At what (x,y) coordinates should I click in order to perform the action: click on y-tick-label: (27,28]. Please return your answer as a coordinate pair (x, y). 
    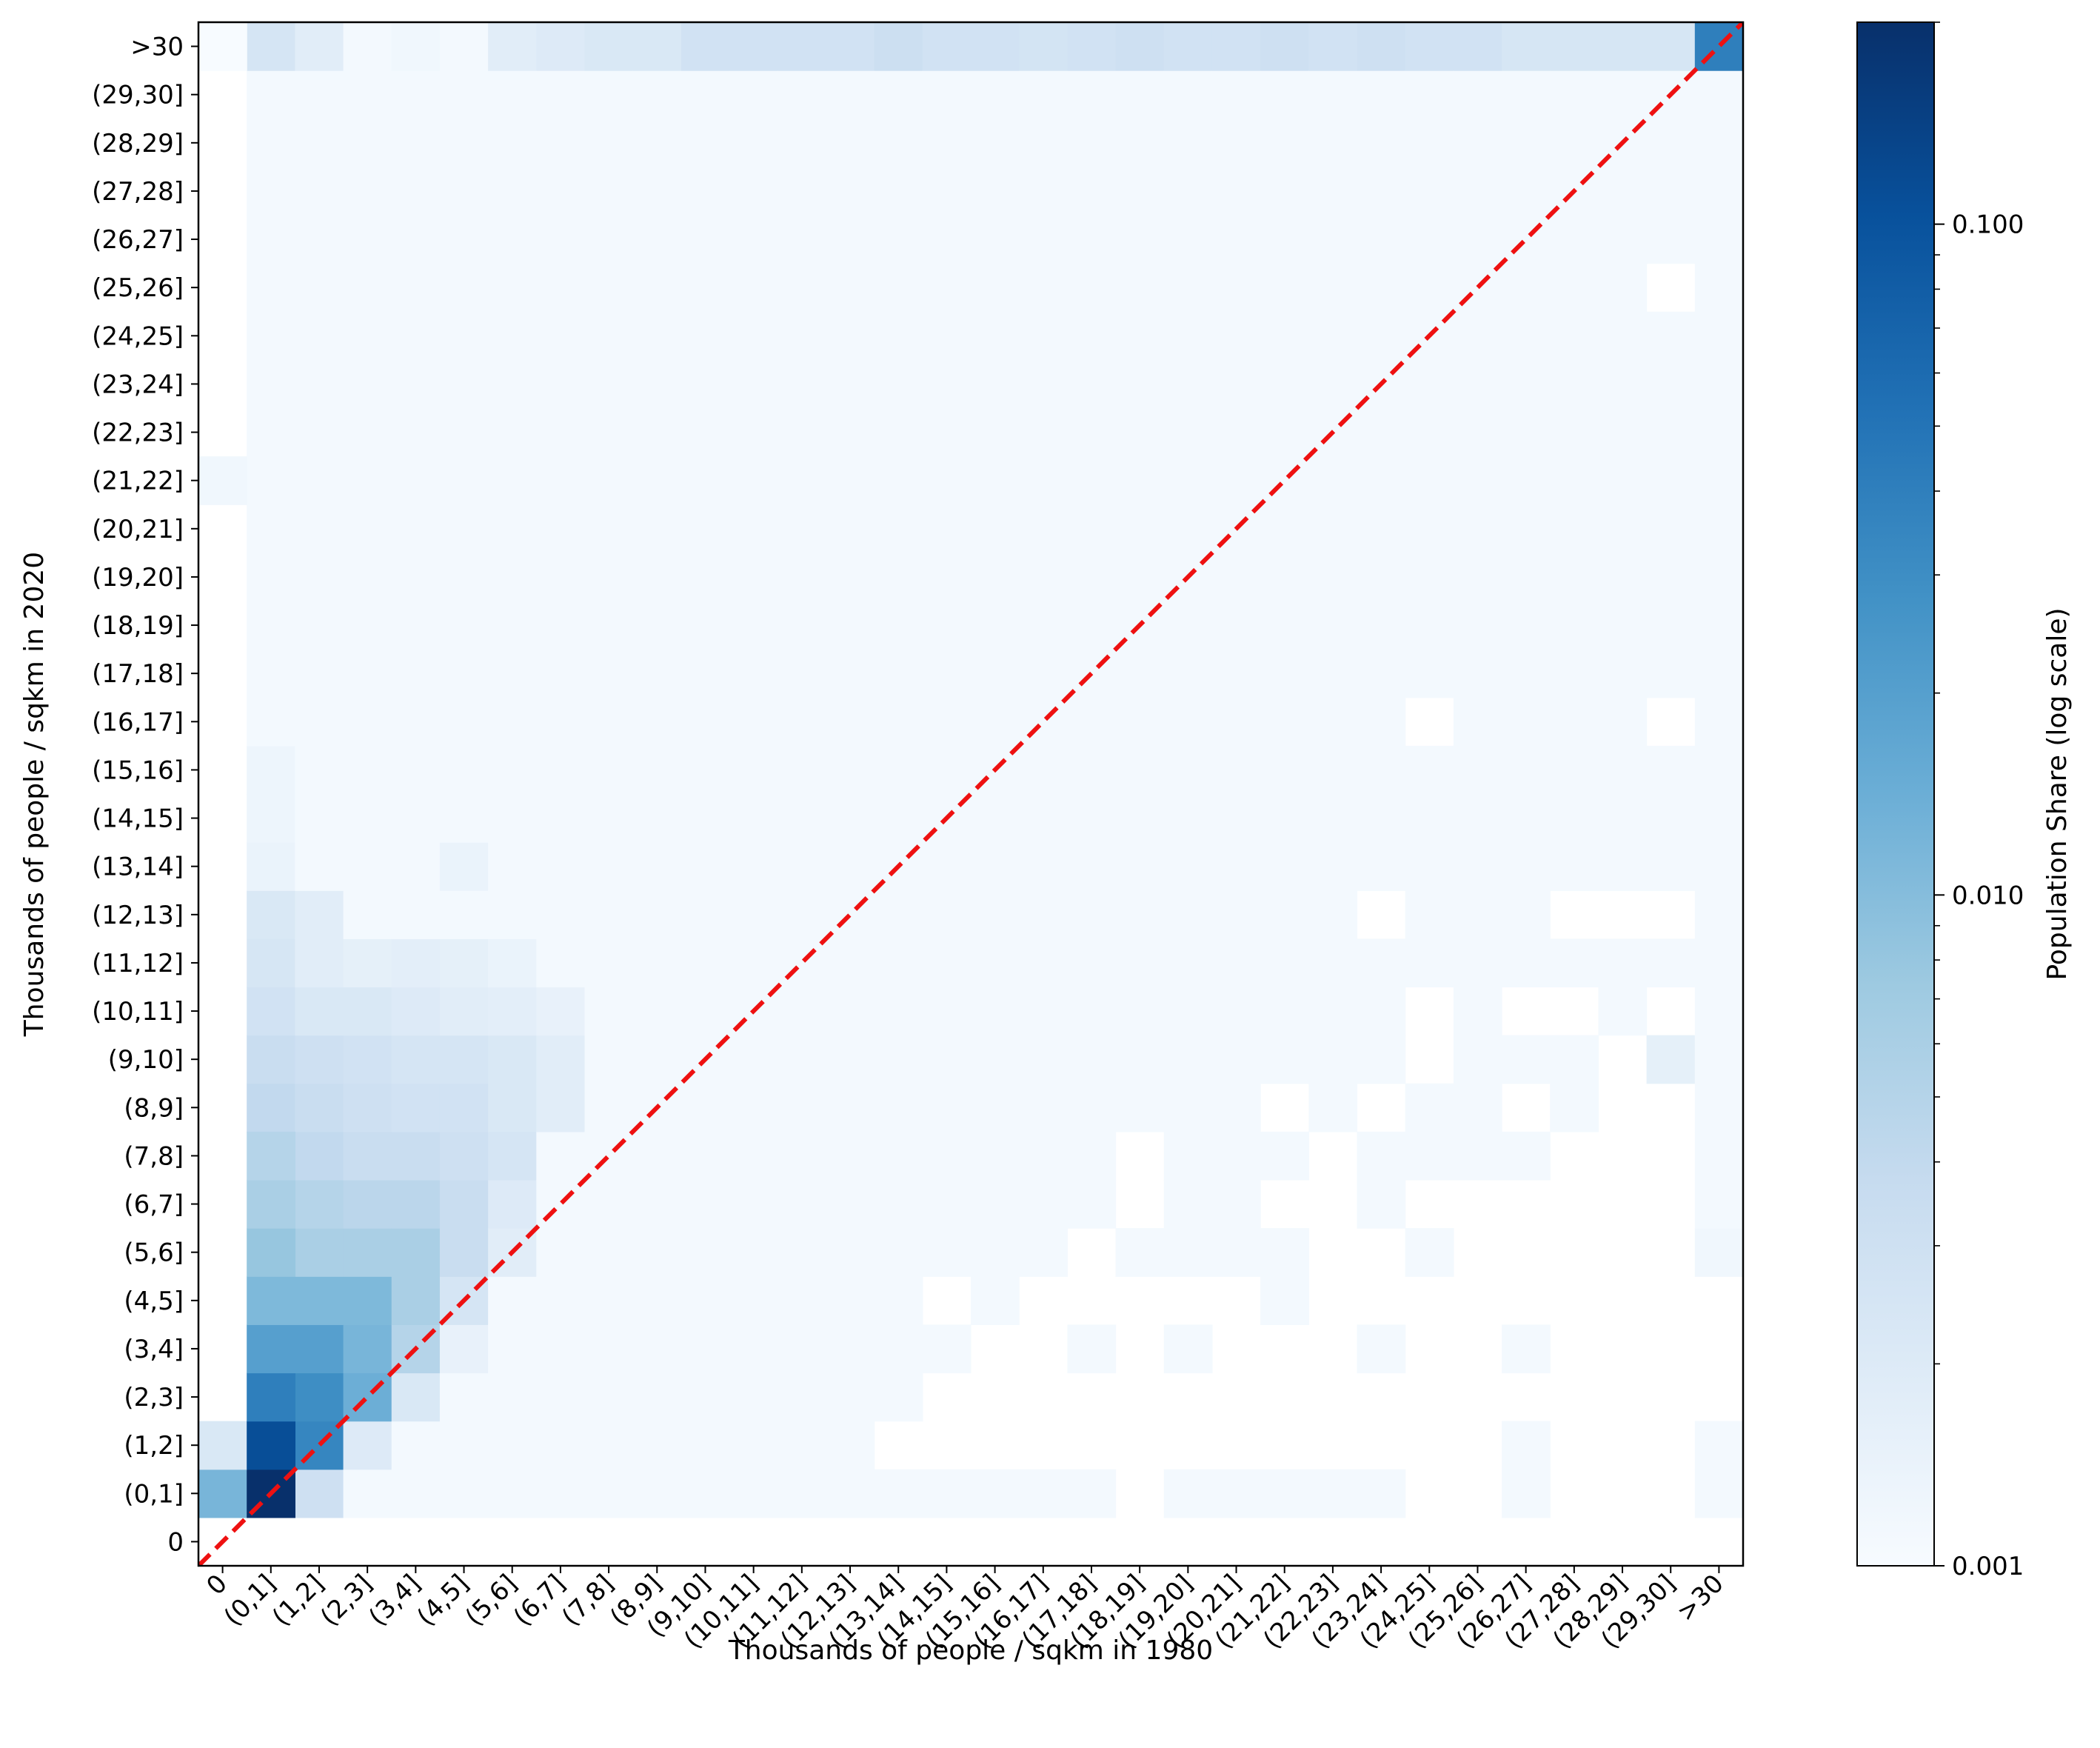
    Looking at the image, I should click on (138, 192).